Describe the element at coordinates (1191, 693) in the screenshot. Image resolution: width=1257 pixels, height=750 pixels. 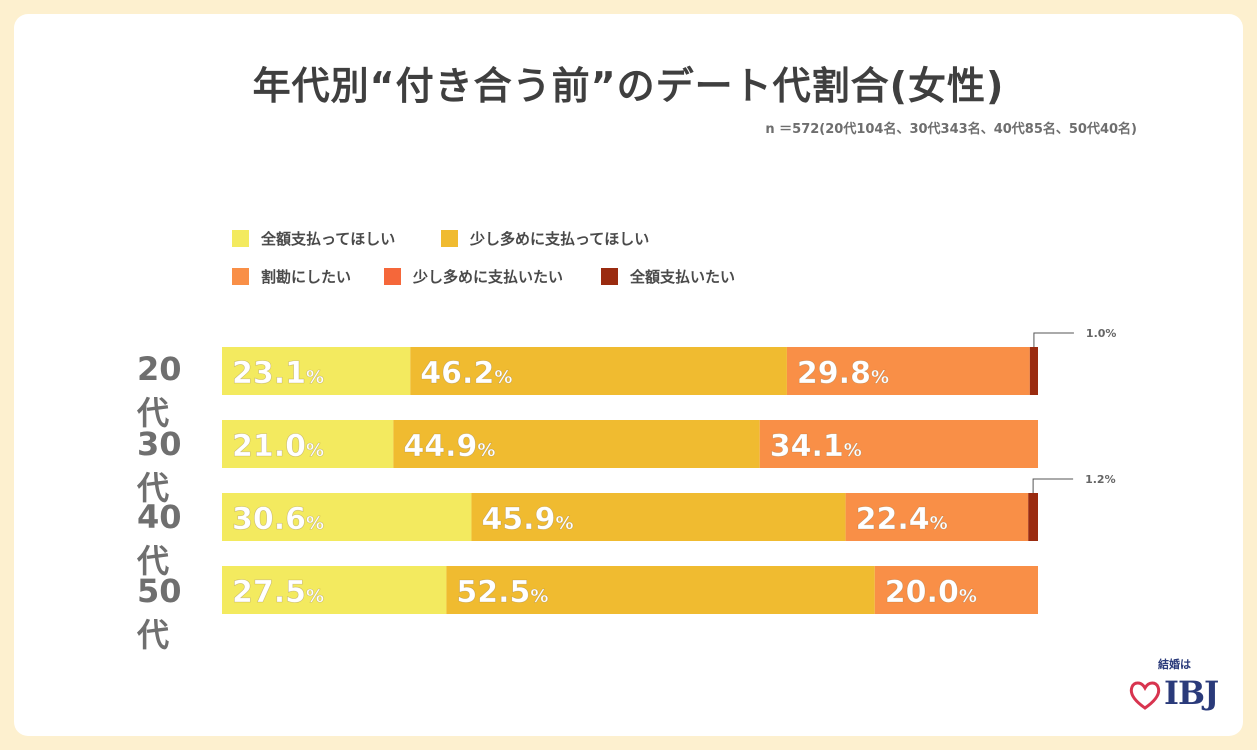
I see `logo-name: IBJ` at that location.